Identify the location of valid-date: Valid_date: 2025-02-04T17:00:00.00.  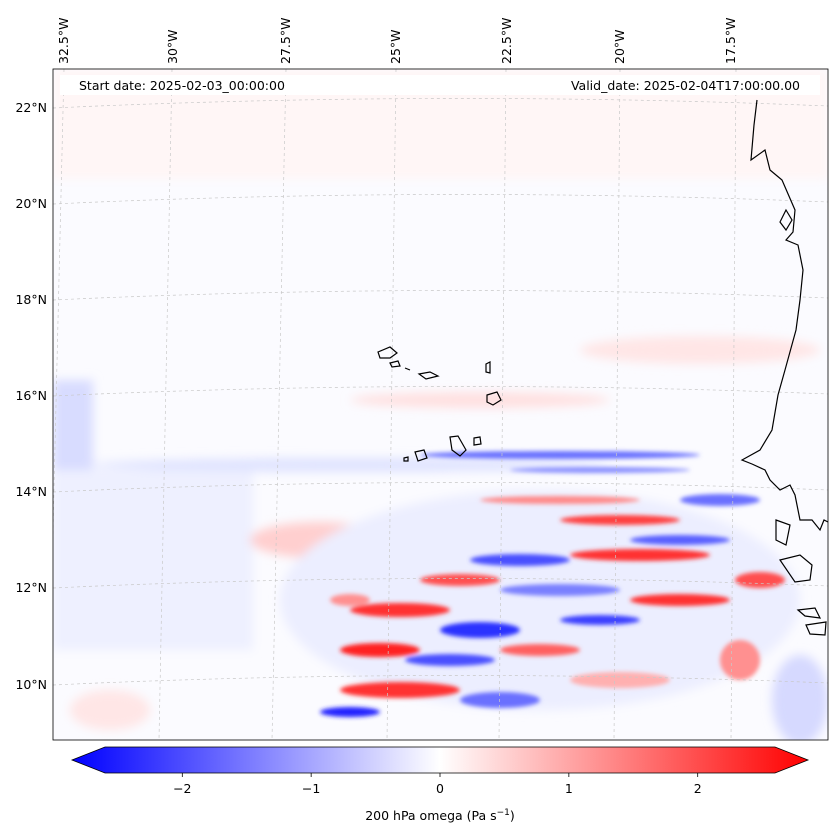
(685, 85).